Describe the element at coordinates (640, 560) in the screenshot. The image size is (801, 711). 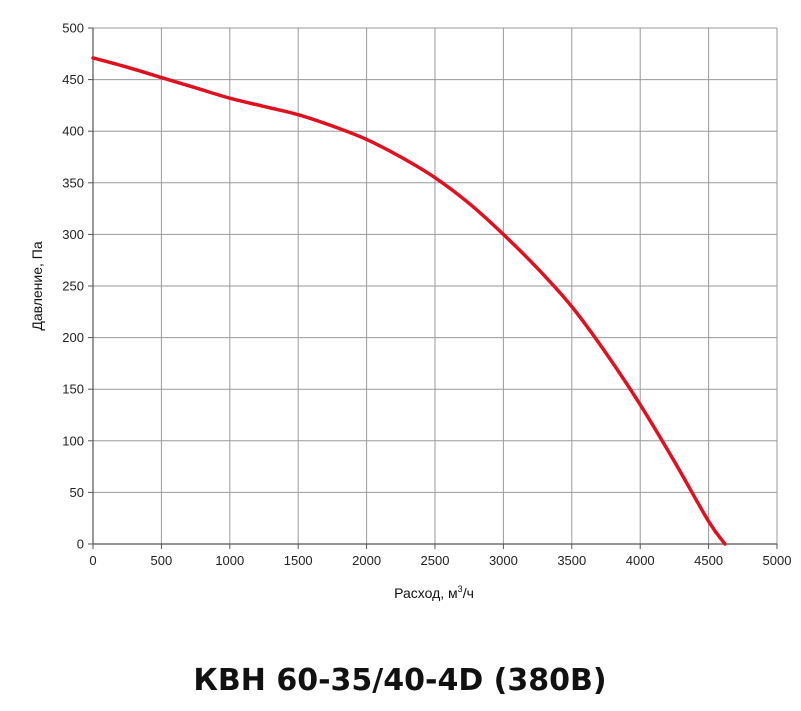
I see `x-tick-label: 4000` at that location.